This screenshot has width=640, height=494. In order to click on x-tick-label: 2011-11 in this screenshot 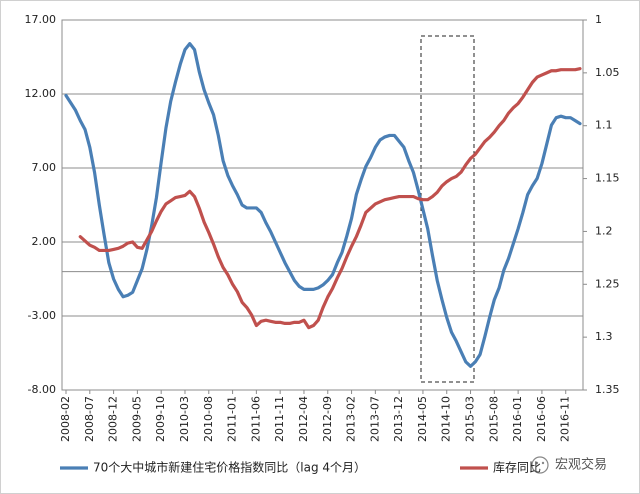, I will do `click(279, 419)`.